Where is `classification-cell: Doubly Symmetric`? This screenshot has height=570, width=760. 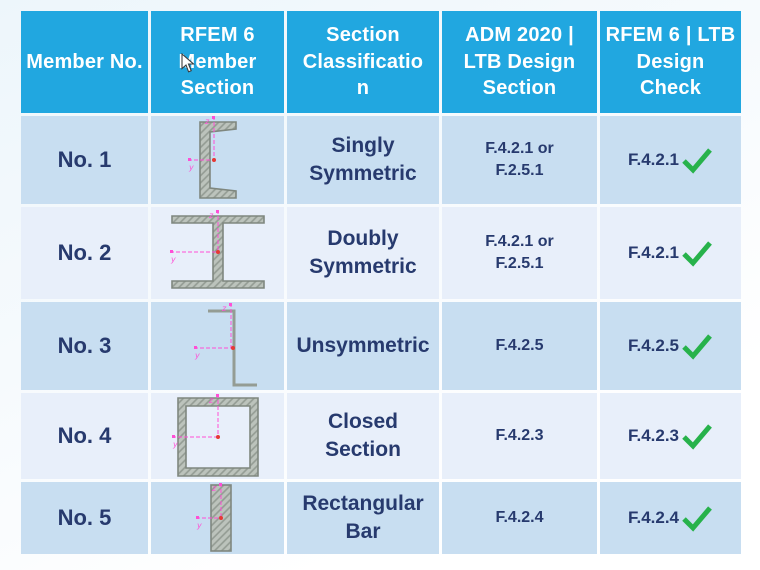
classification-cell: Doubly Symmetric is located at coordinates (363, 253).